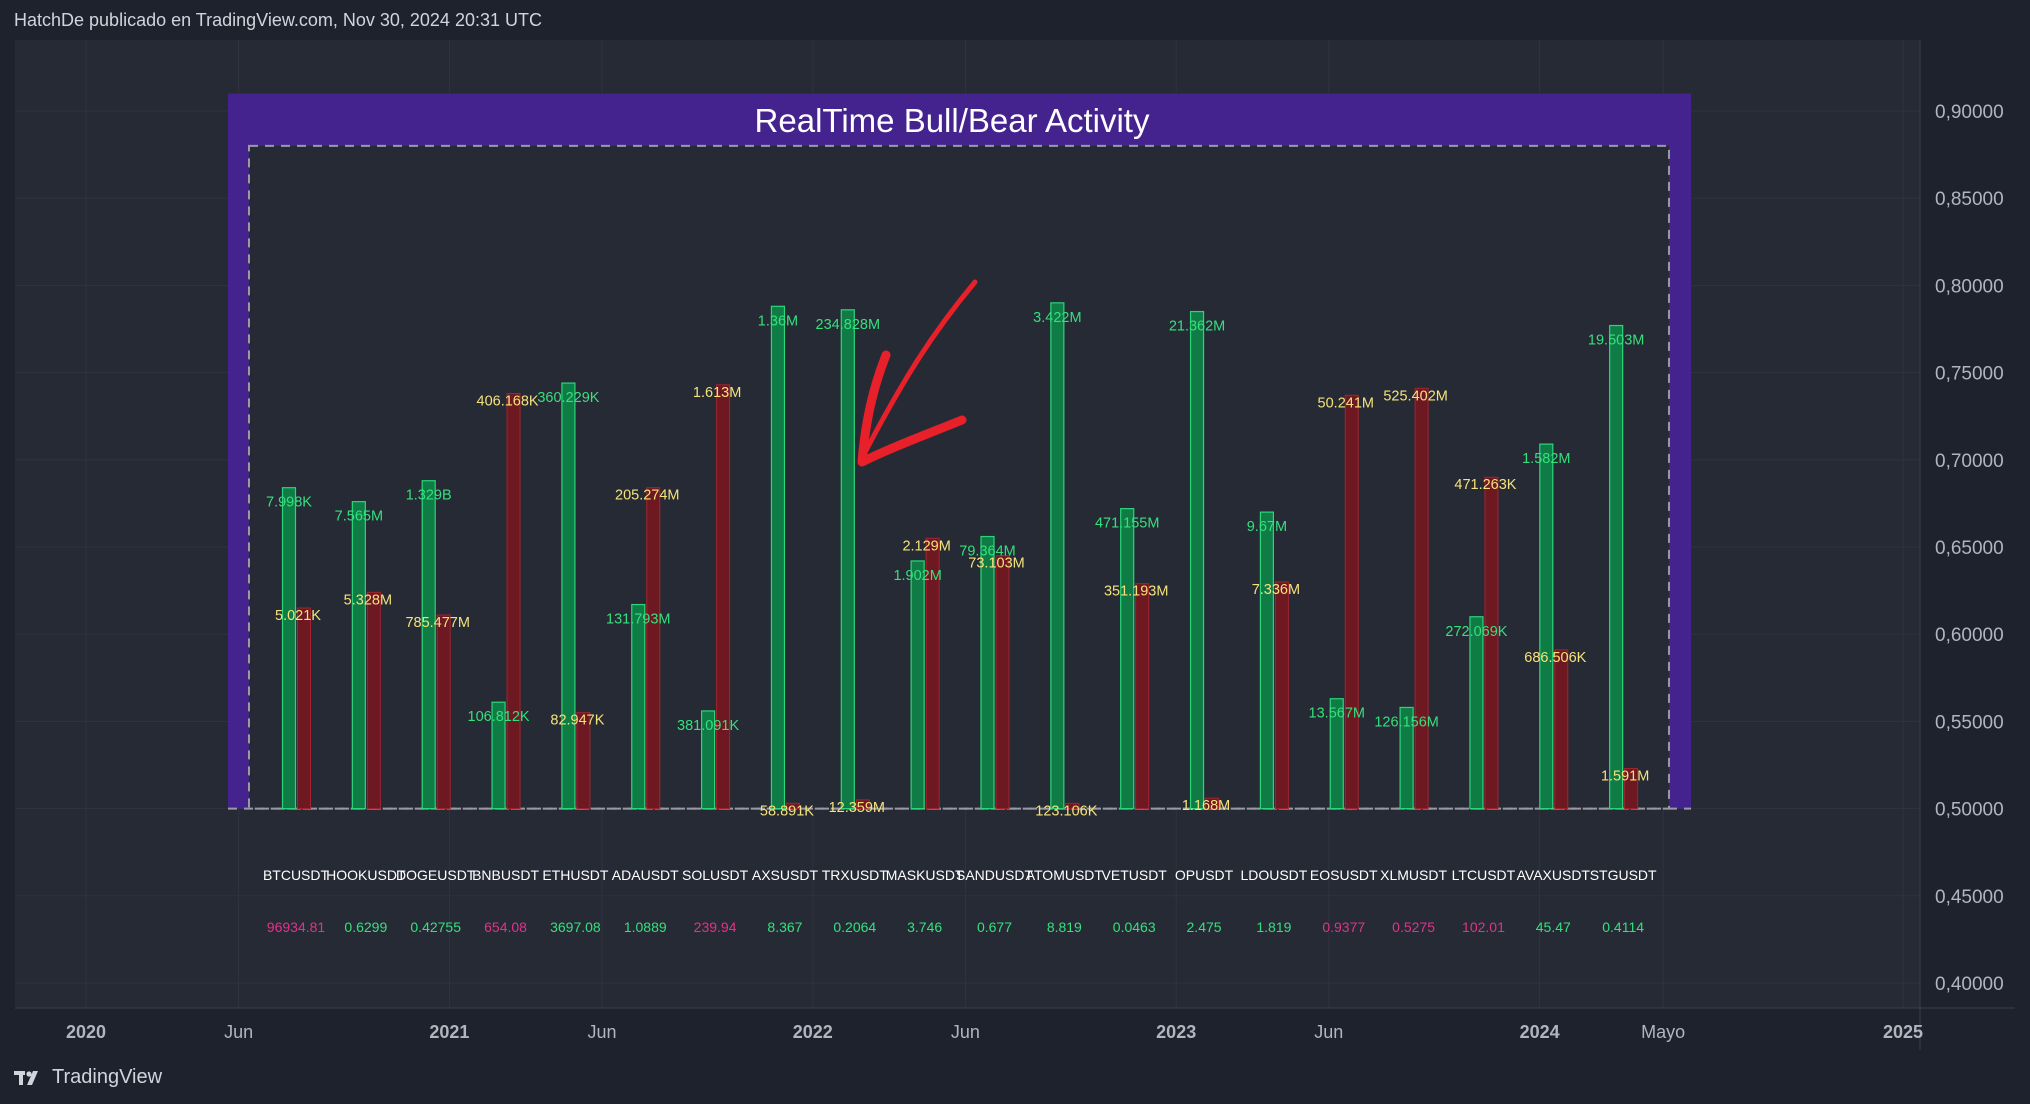 The height and width of the screenshot is (1104, 2030). What do you see at coordinates (717, 393) in the screenshot?
I see `bear-value-label: 1.613M` at bounding box center [717, 393].